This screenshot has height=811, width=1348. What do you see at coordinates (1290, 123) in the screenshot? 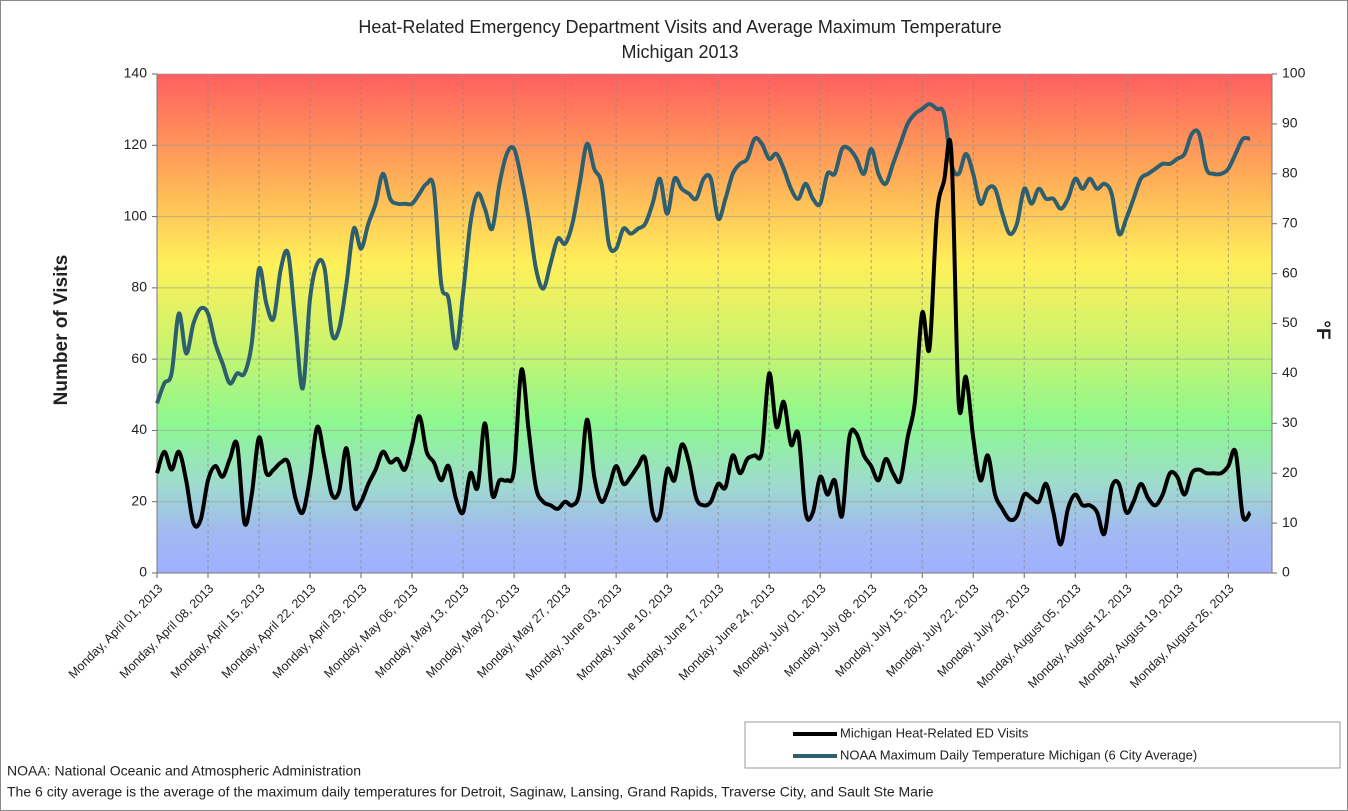
I see `y2-tick-label: 90` at bounding box center [1290, 123].